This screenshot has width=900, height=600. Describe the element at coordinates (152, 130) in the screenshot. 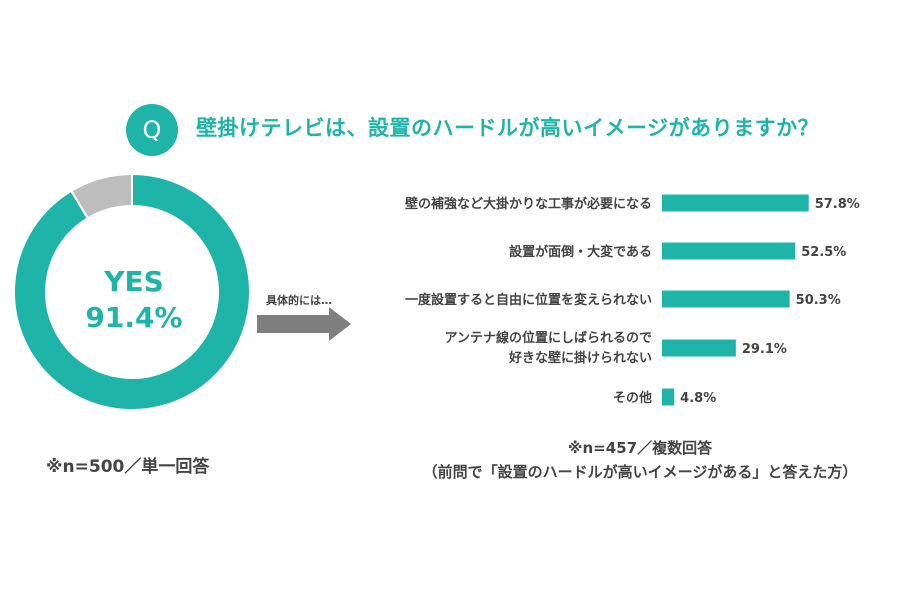

I see `question-badge: Q` at that location.